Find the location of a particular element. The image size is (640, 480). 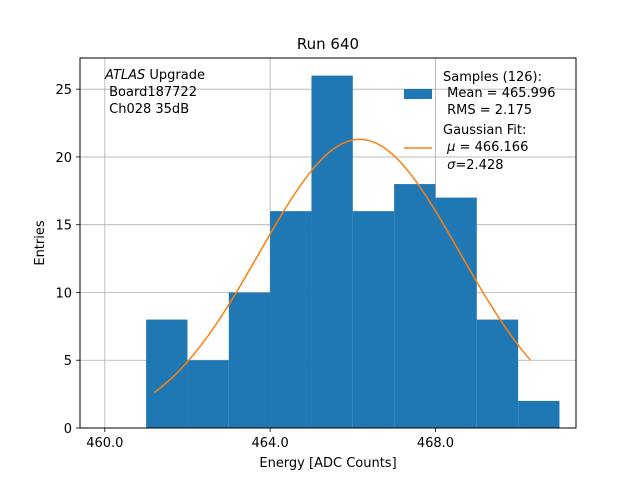

atlas-annotation: ATLAS Upgrade Board187722 Ch028 35dB is located at coordinates (154, 92).